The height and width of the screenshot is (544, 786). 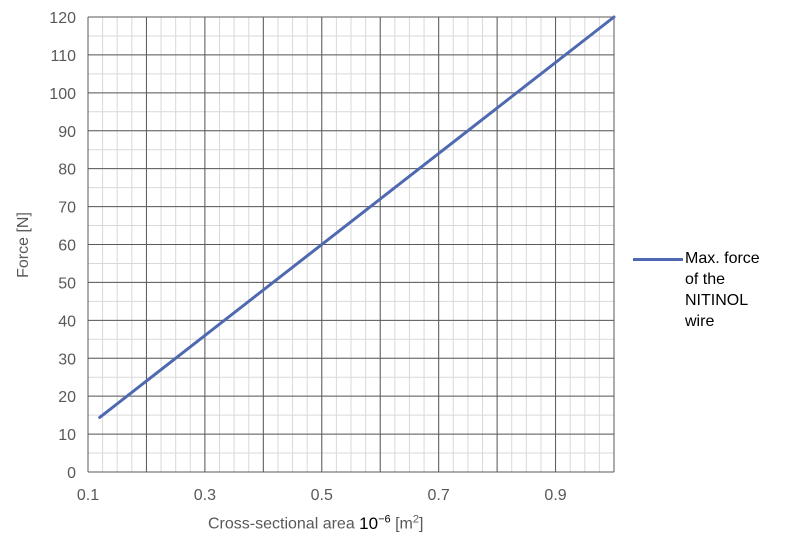 I want to click on legend-series-swatch, so click(x=658, y=259).